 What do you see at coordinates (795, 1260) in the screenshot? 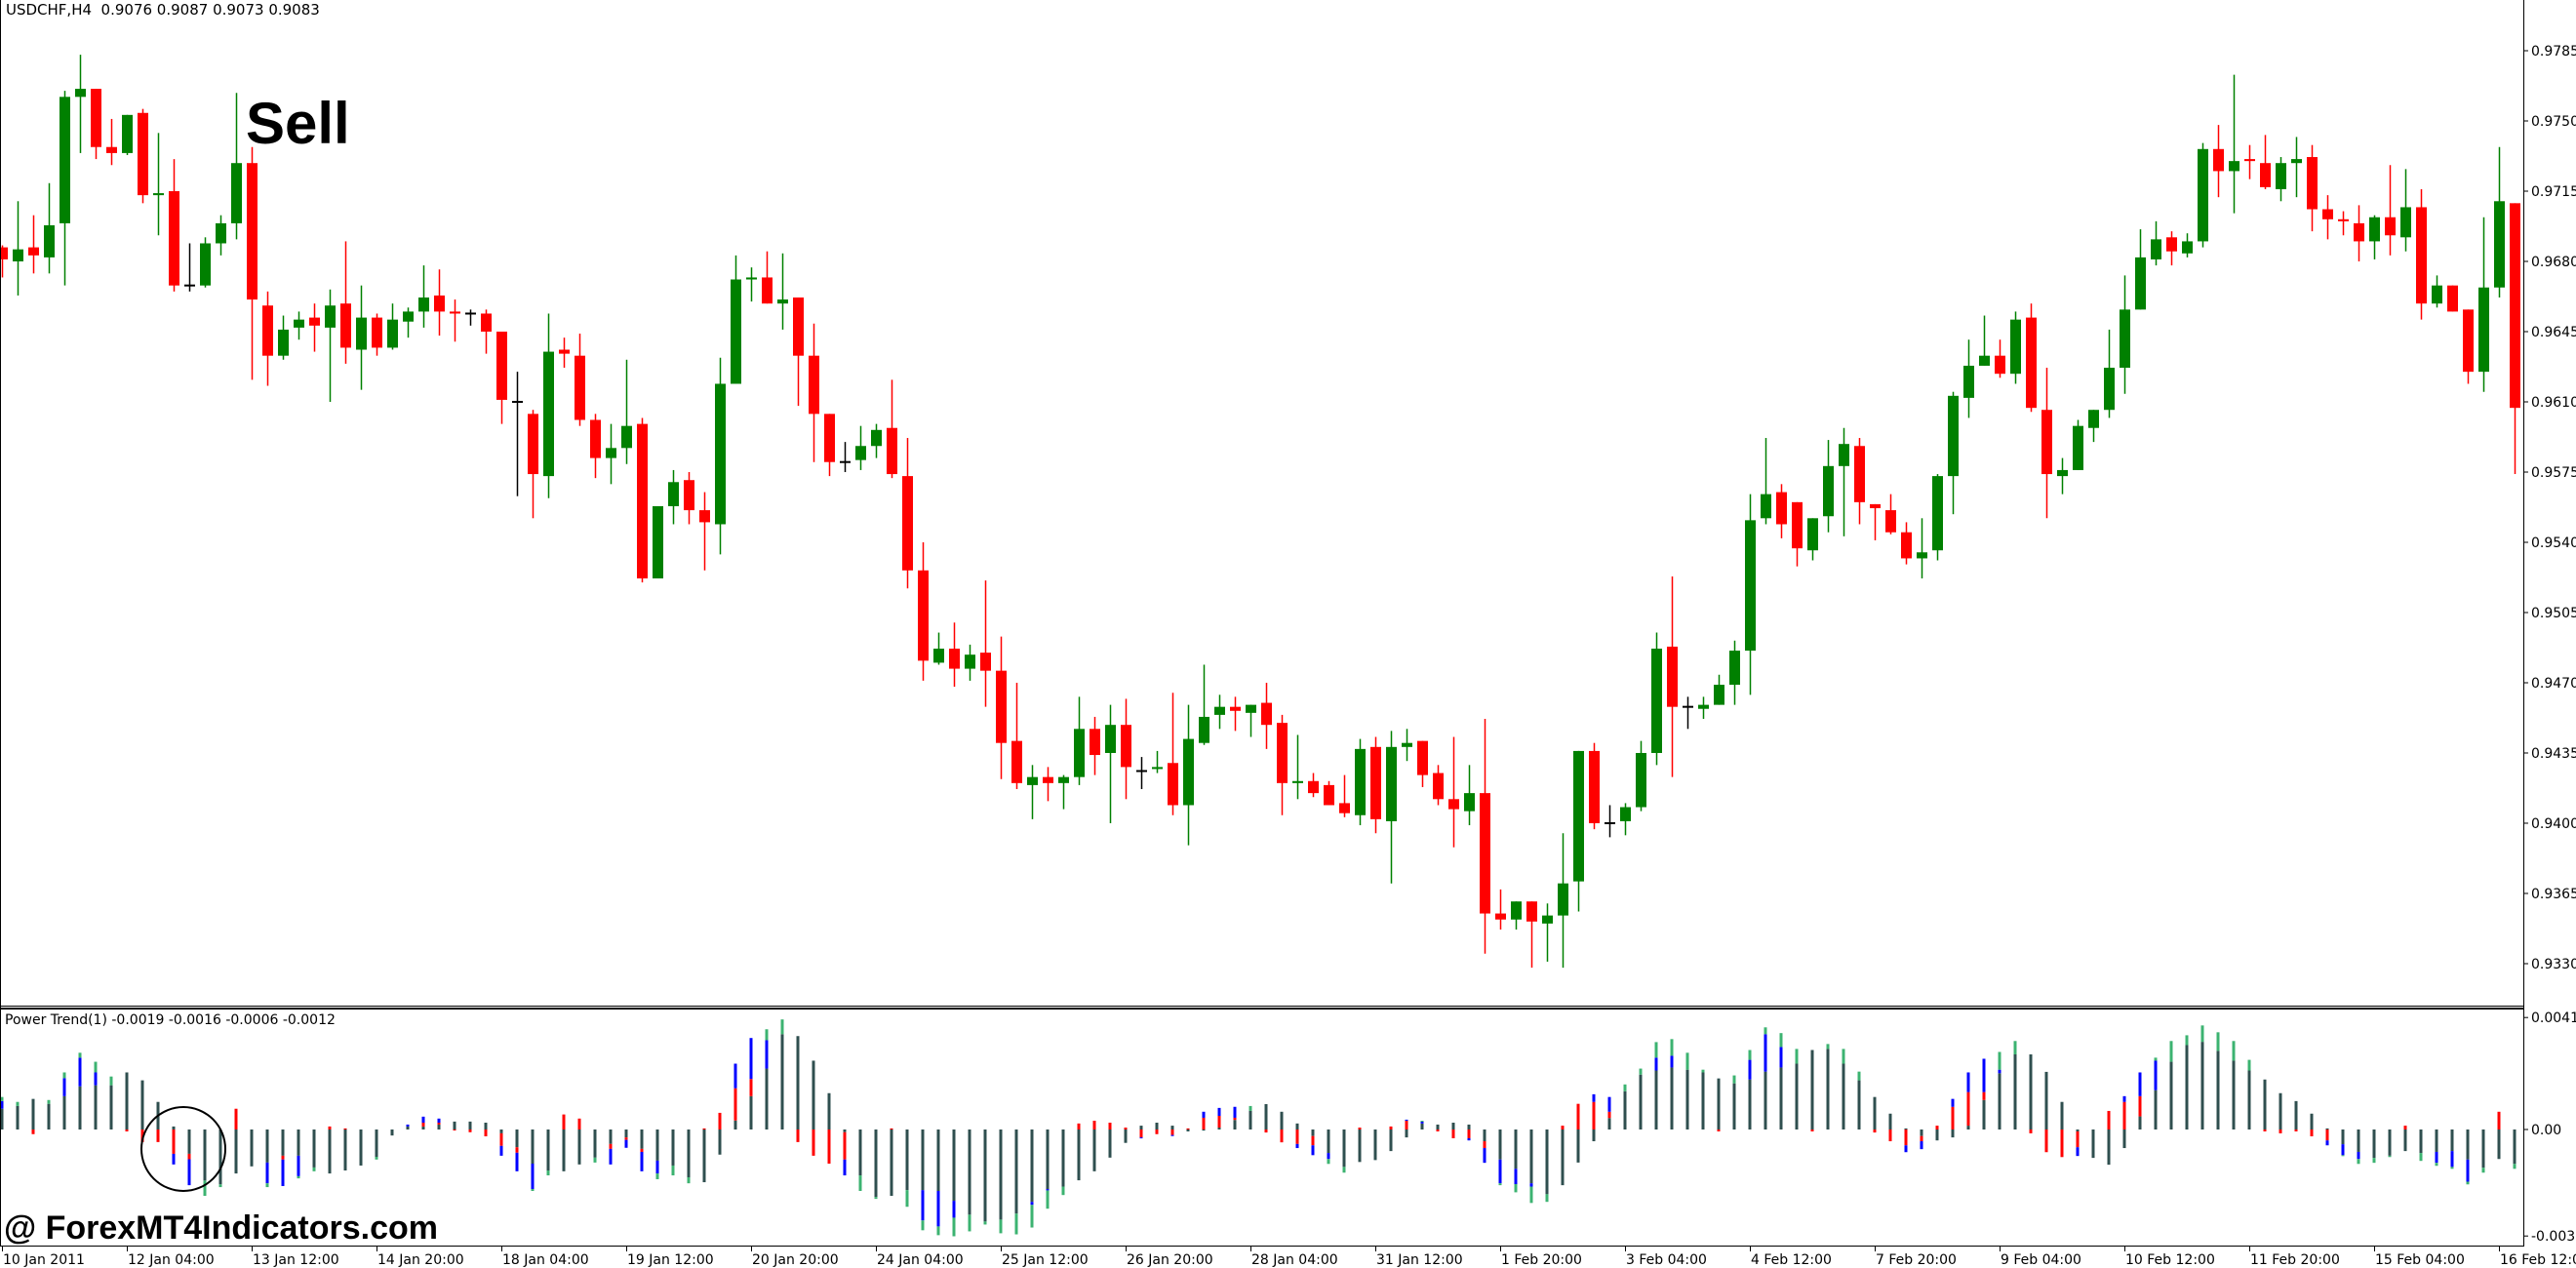
I see `time-tick-label: 20 Jan 20:00` at bounding box center [795, 1260].